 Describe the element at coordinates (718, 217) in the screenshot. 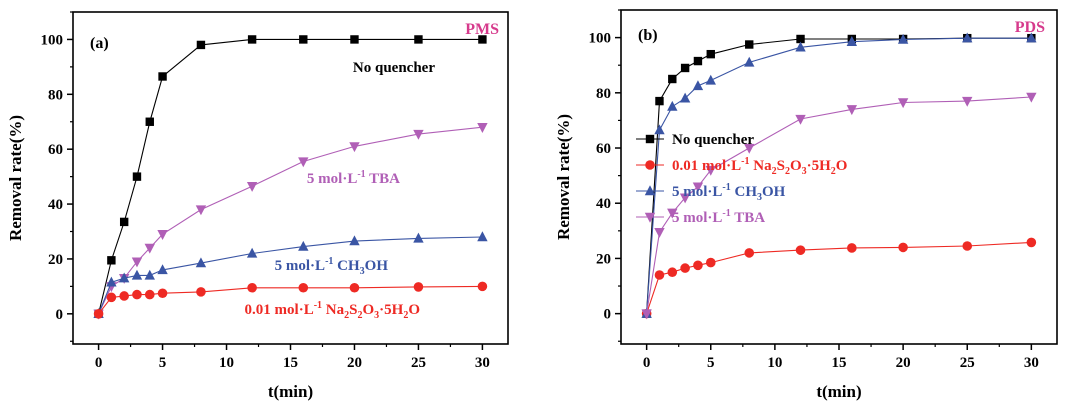

I see `legend-label: 5 mol·L-1 TBA` at that location.